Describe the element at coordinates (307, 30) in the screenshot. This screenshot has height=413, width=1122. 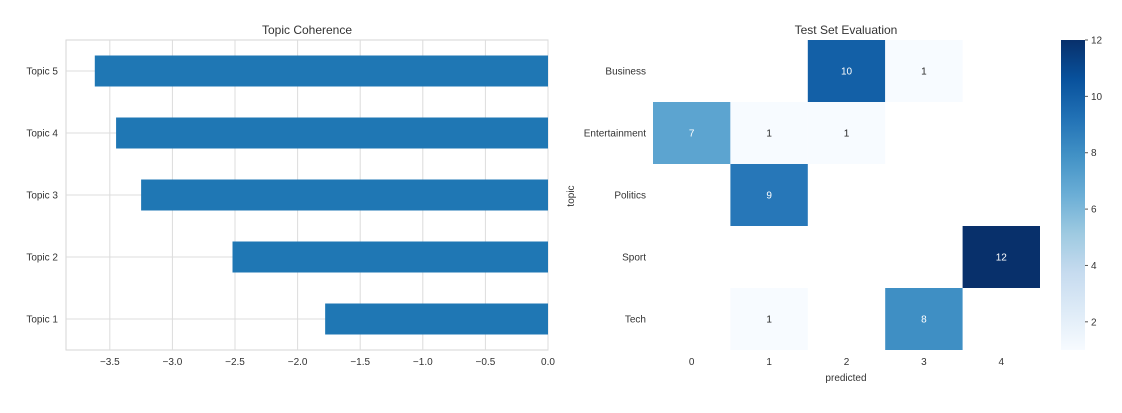
I see `bar-chart-title: Topic Coherence` at that location.